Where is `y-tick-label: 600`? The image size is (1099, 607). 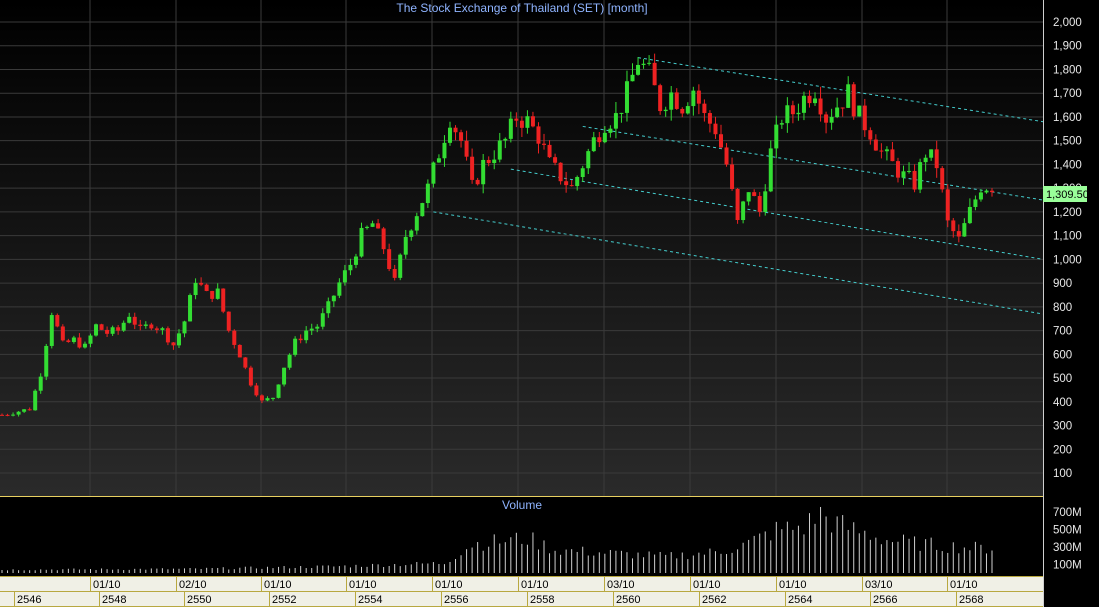 y-tick-label: 600 is located at coordinates (1062, 355).